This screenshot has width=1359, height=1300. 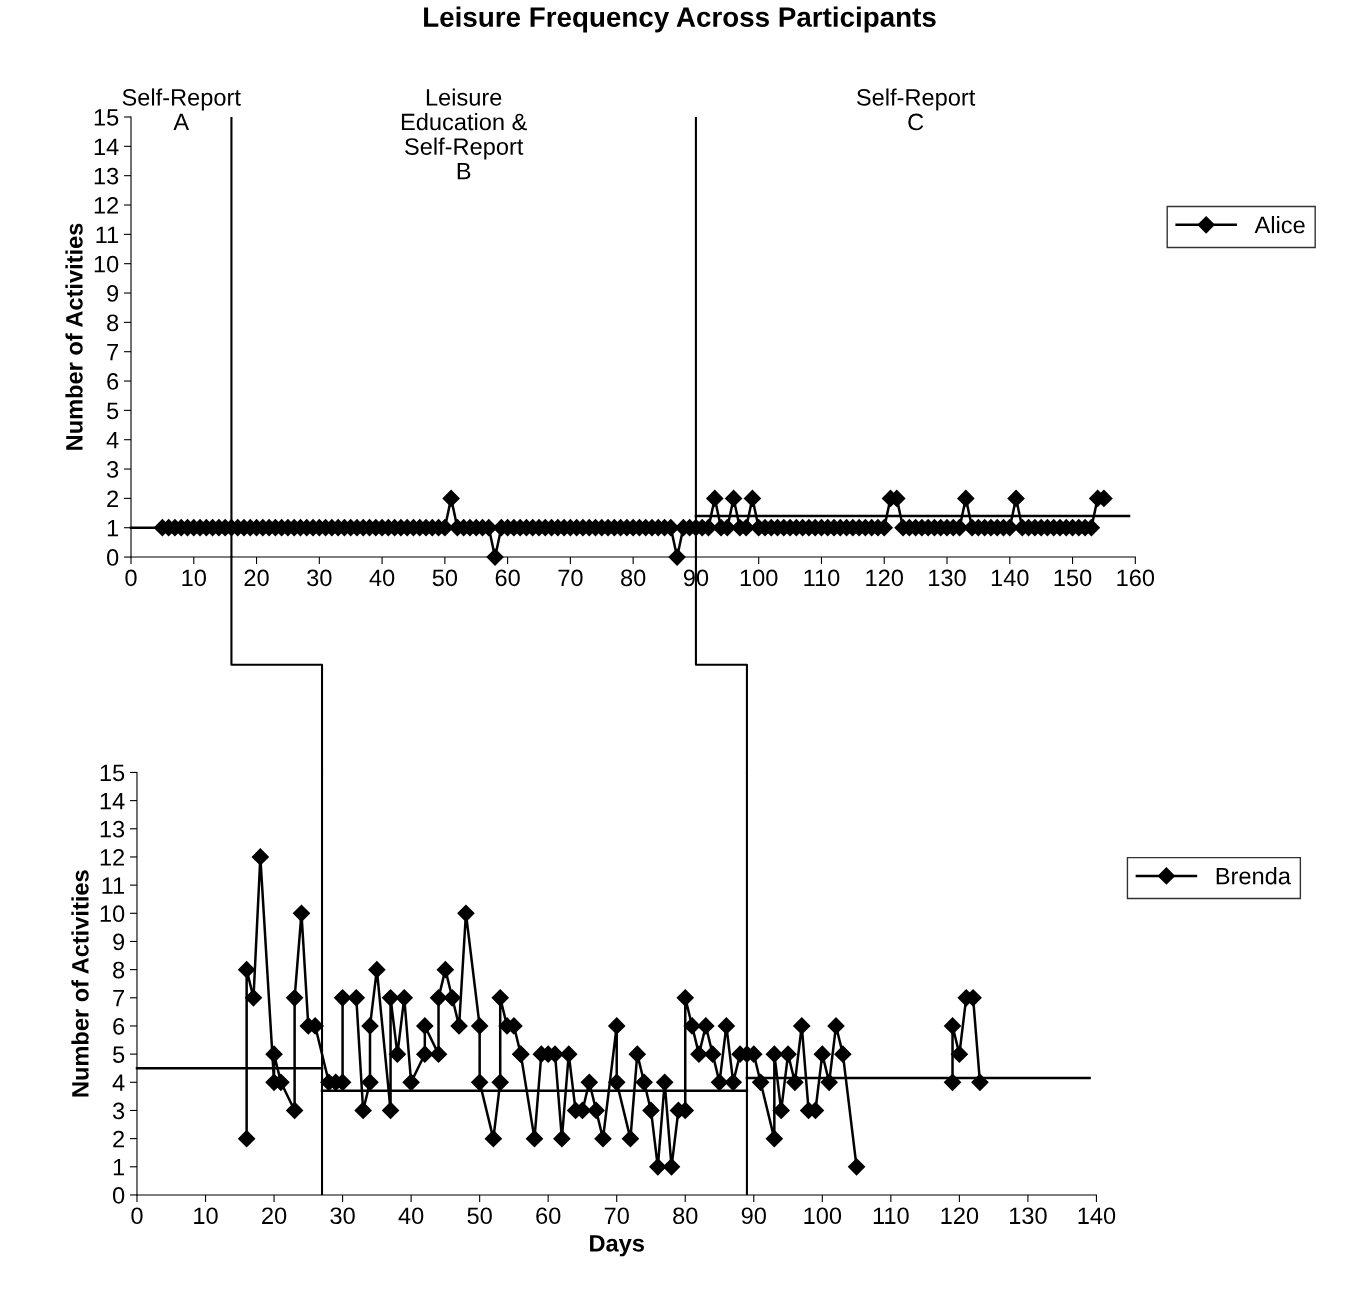 I want to click on x-axis-title: Days, so click(x=617, y=1246).